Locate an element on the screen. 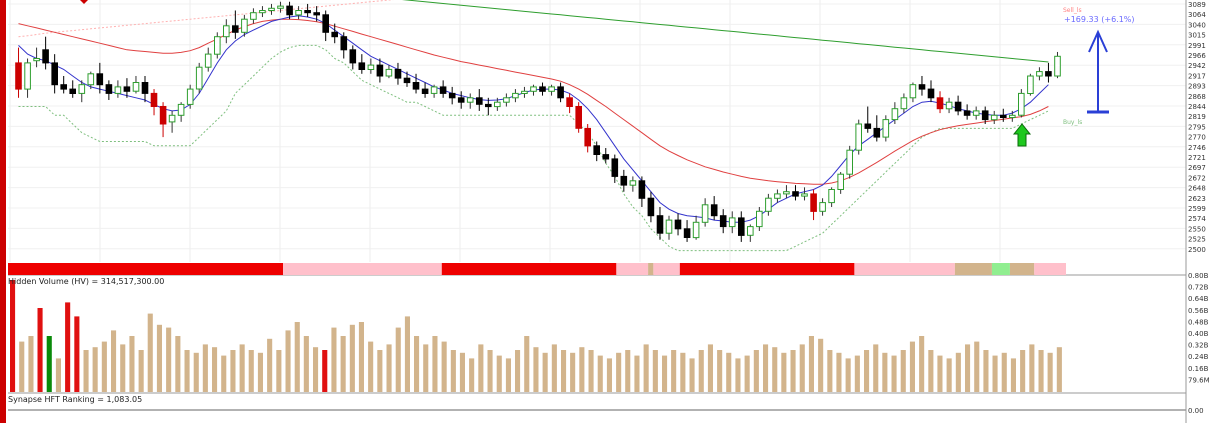 The width and height of the screenshot is (1210, 427). price-tick-label: 2893 is located at coordinates (1197, 87).